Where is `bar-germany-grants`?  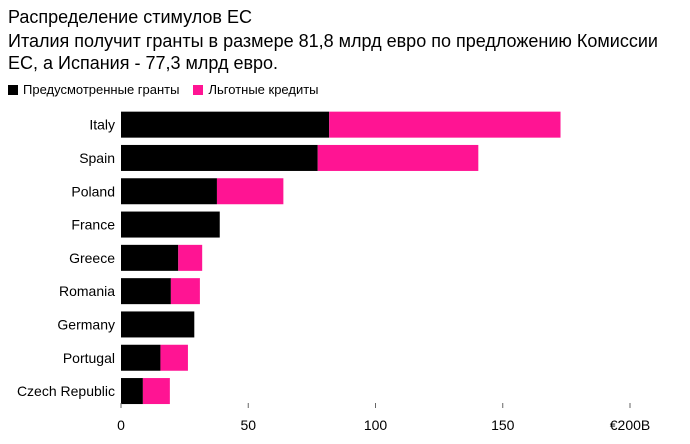 bar-germany-grants is located at coordinates (158, 324).